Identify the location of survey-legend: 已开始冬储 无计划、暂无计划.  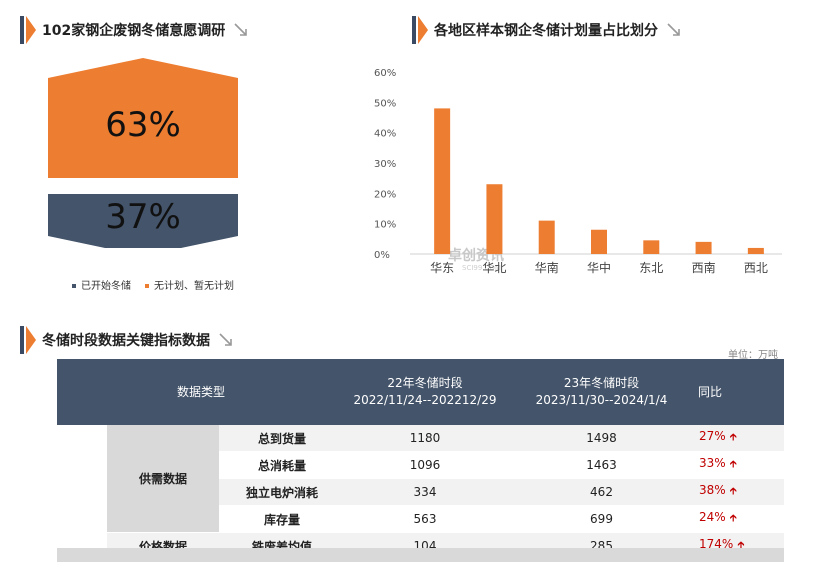
(153, 284).